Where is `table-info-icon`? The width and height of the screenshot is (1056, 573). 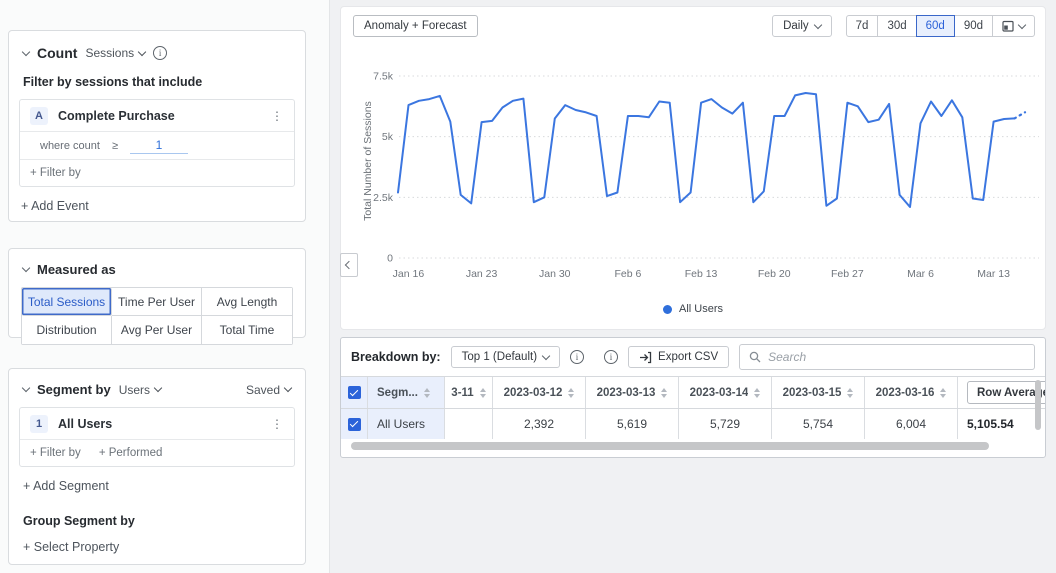
table-info-icon is located at coordinates (611, 357).